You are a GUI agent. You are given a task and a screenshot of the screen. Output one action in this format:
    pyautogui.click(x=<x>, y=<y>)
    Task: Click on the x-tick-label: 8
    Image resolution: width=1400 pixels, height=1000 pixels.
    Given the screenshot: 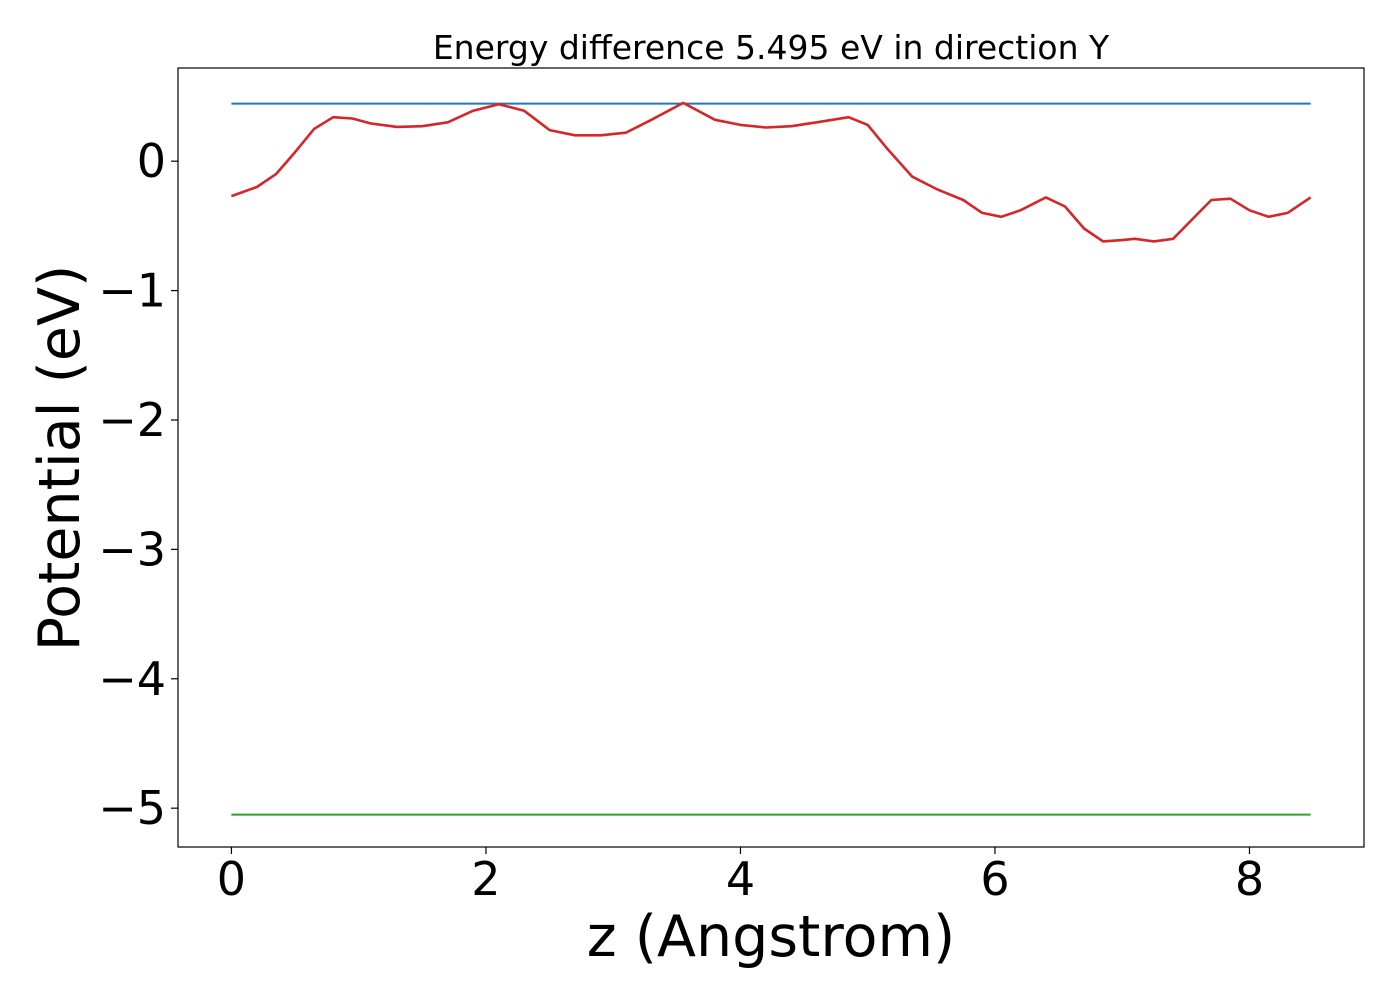 What is the action you would take?
    pyautogui.click(x=1249, y=879)
    